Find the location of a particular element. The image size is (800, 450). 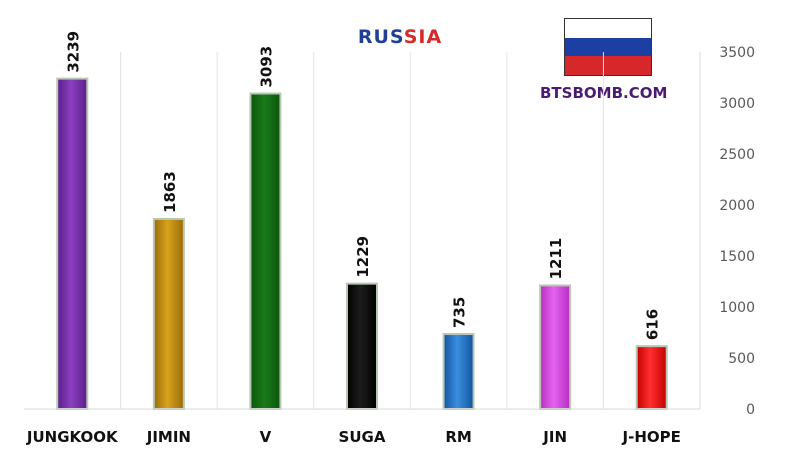

chart-title-part-1: RUS is located at coordinates (380, 37).